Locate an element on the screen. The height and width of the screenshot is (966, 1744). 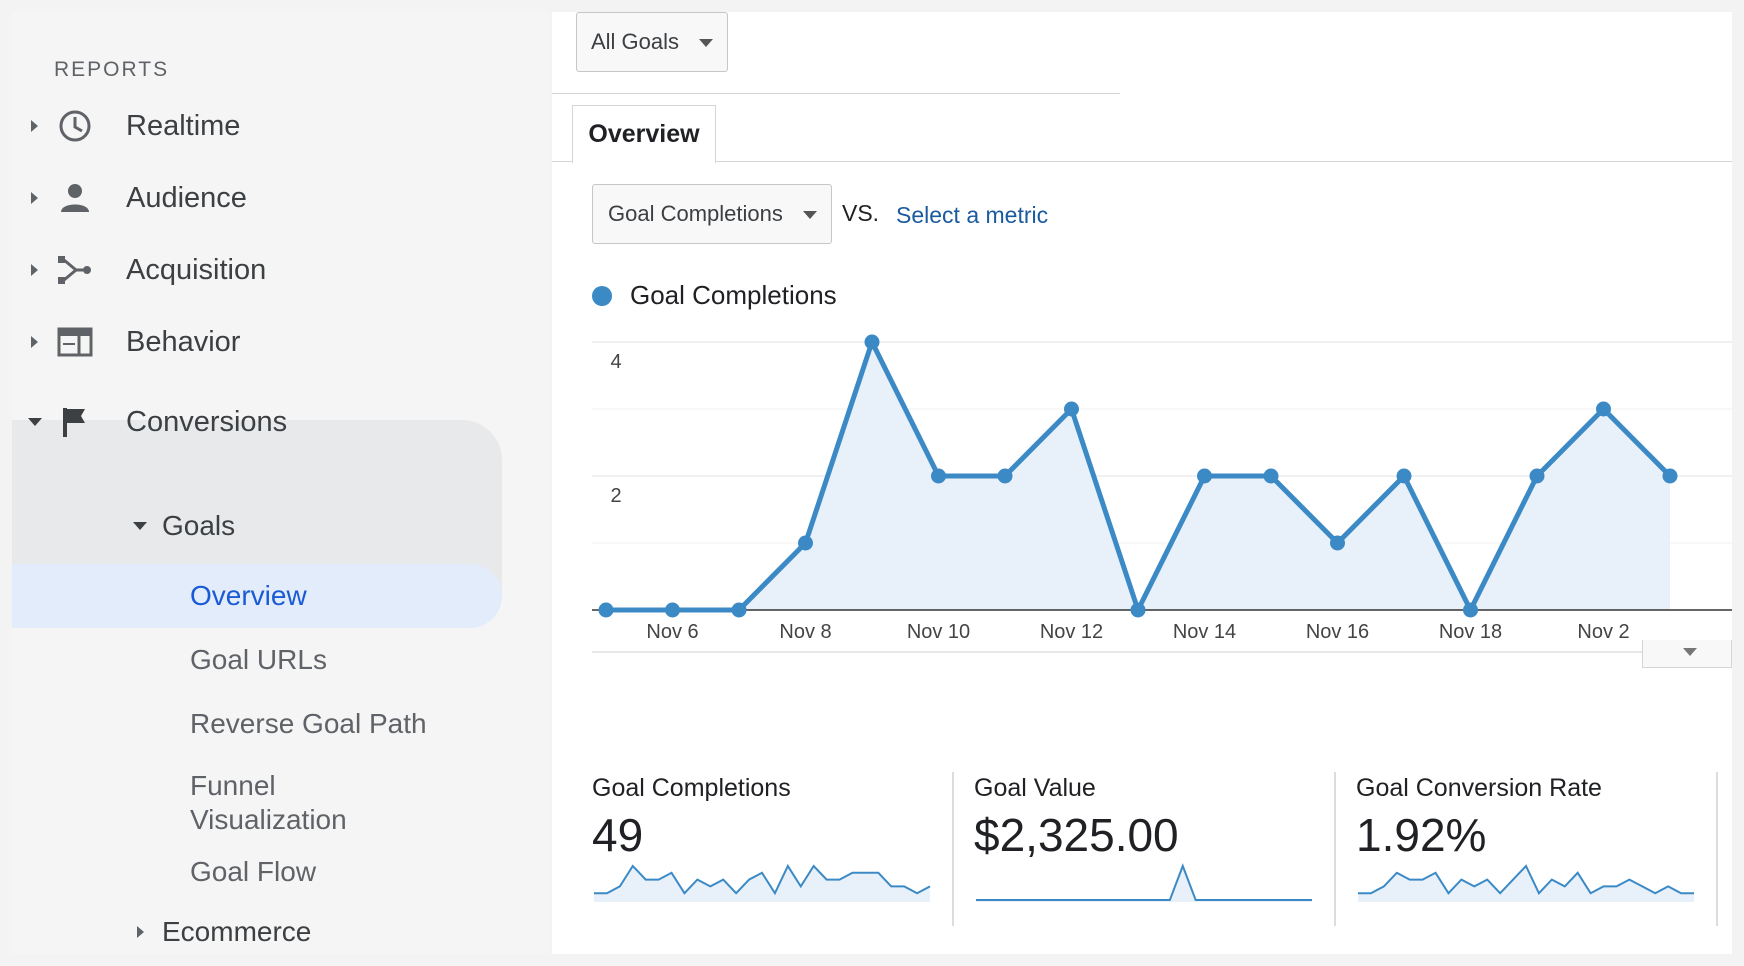
chart-legend: Goal Completions is located at coordinates (714, 295).